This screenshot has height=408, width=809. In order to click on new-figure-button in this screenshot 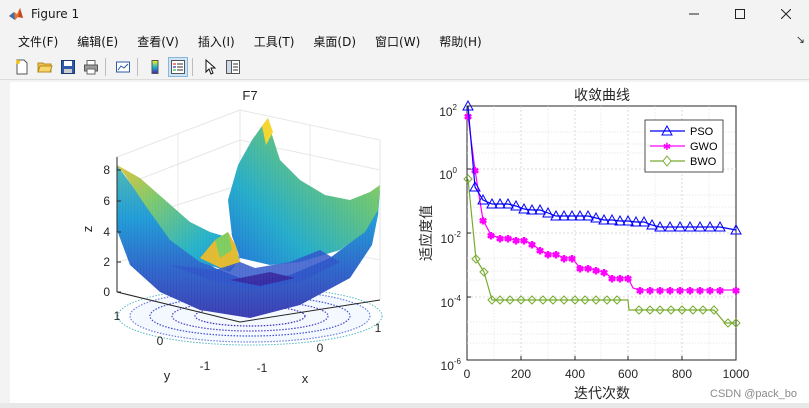, I will do `click(22, 67)`.